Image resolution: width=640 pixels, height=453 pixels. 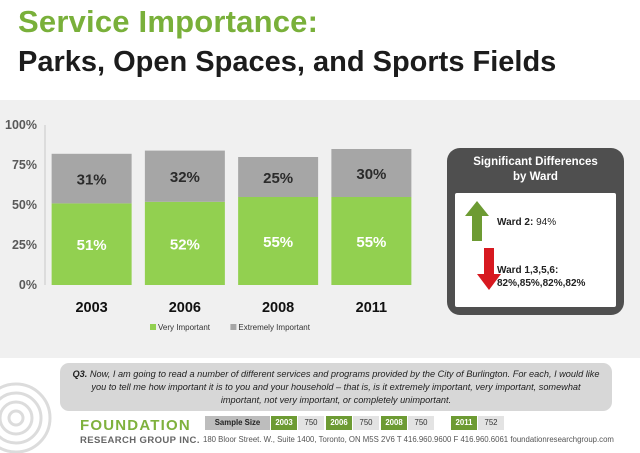 I want to click on x-tick-label: 2006, so click(x=185, y=308).